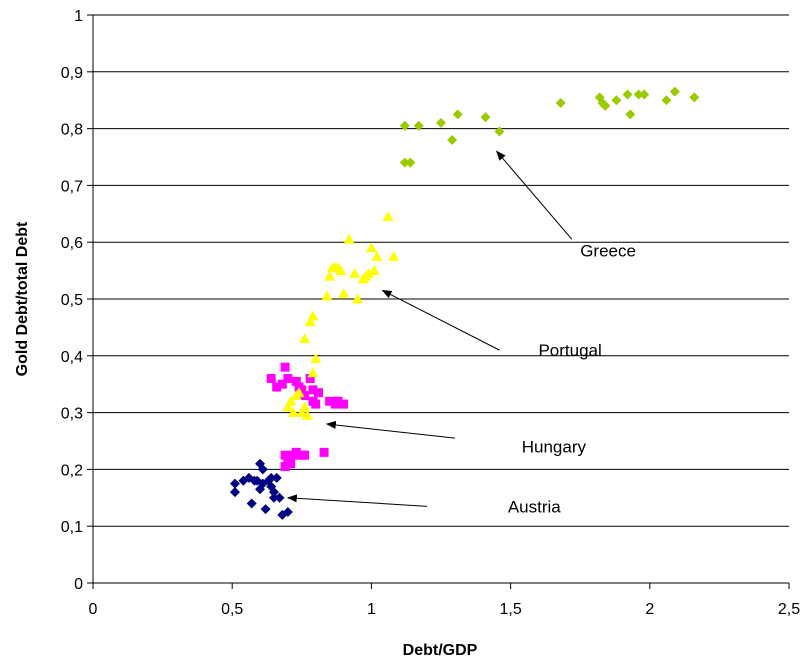 Image resolution: width=806 pixels, height=663 pixels. What do you see at coordinates (608, 251) in the screenshot?
I see `annotation-label: Greece` at bounding box center [608, 251].